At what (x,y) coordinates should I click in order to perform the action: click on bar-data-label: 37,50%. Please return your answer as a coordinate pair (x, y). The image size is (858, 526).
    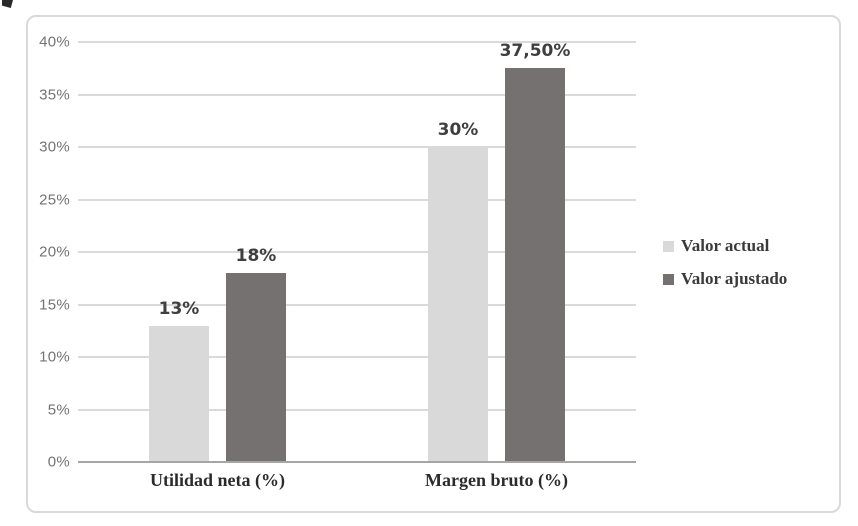
    Looking at the image, I should click on (535, 51).